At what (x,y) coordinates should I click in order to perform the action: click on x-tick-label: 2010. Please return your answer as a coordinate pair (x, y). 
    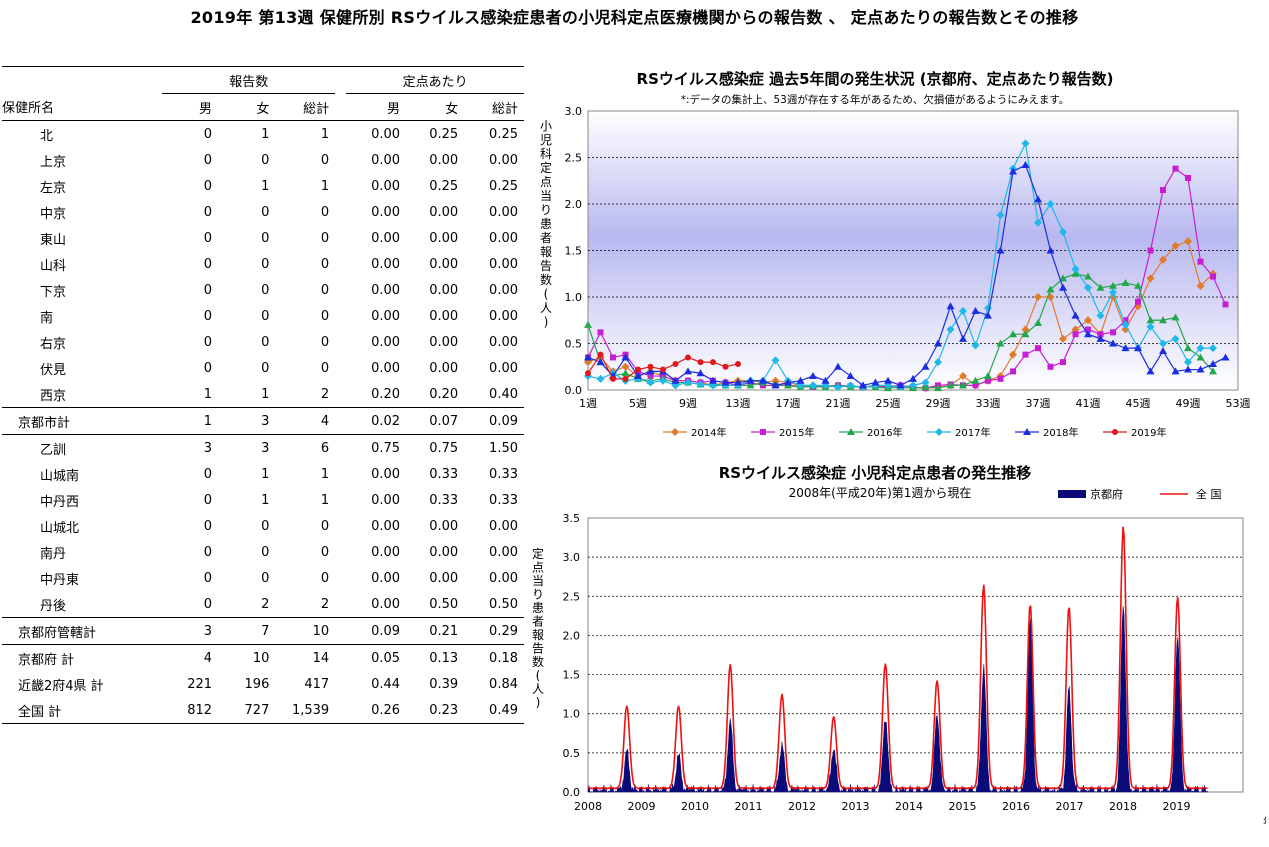
    Looking at the image, I should click on (695, 806).